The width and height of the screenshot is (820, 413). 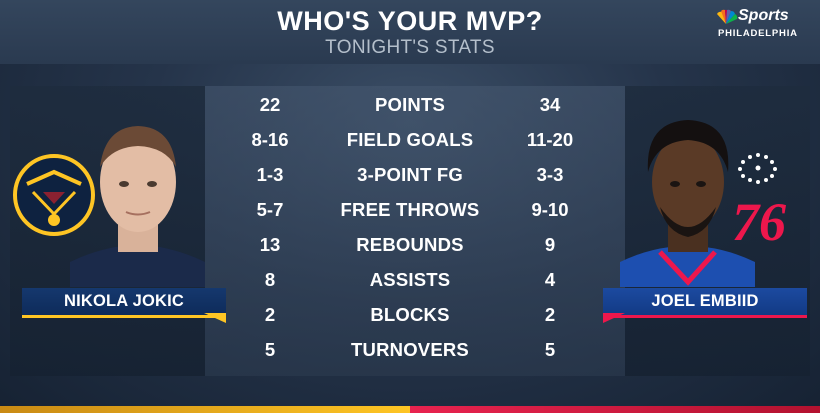 I want to click on network-city: PHILADELPHIA, so click(x=758, y=33).